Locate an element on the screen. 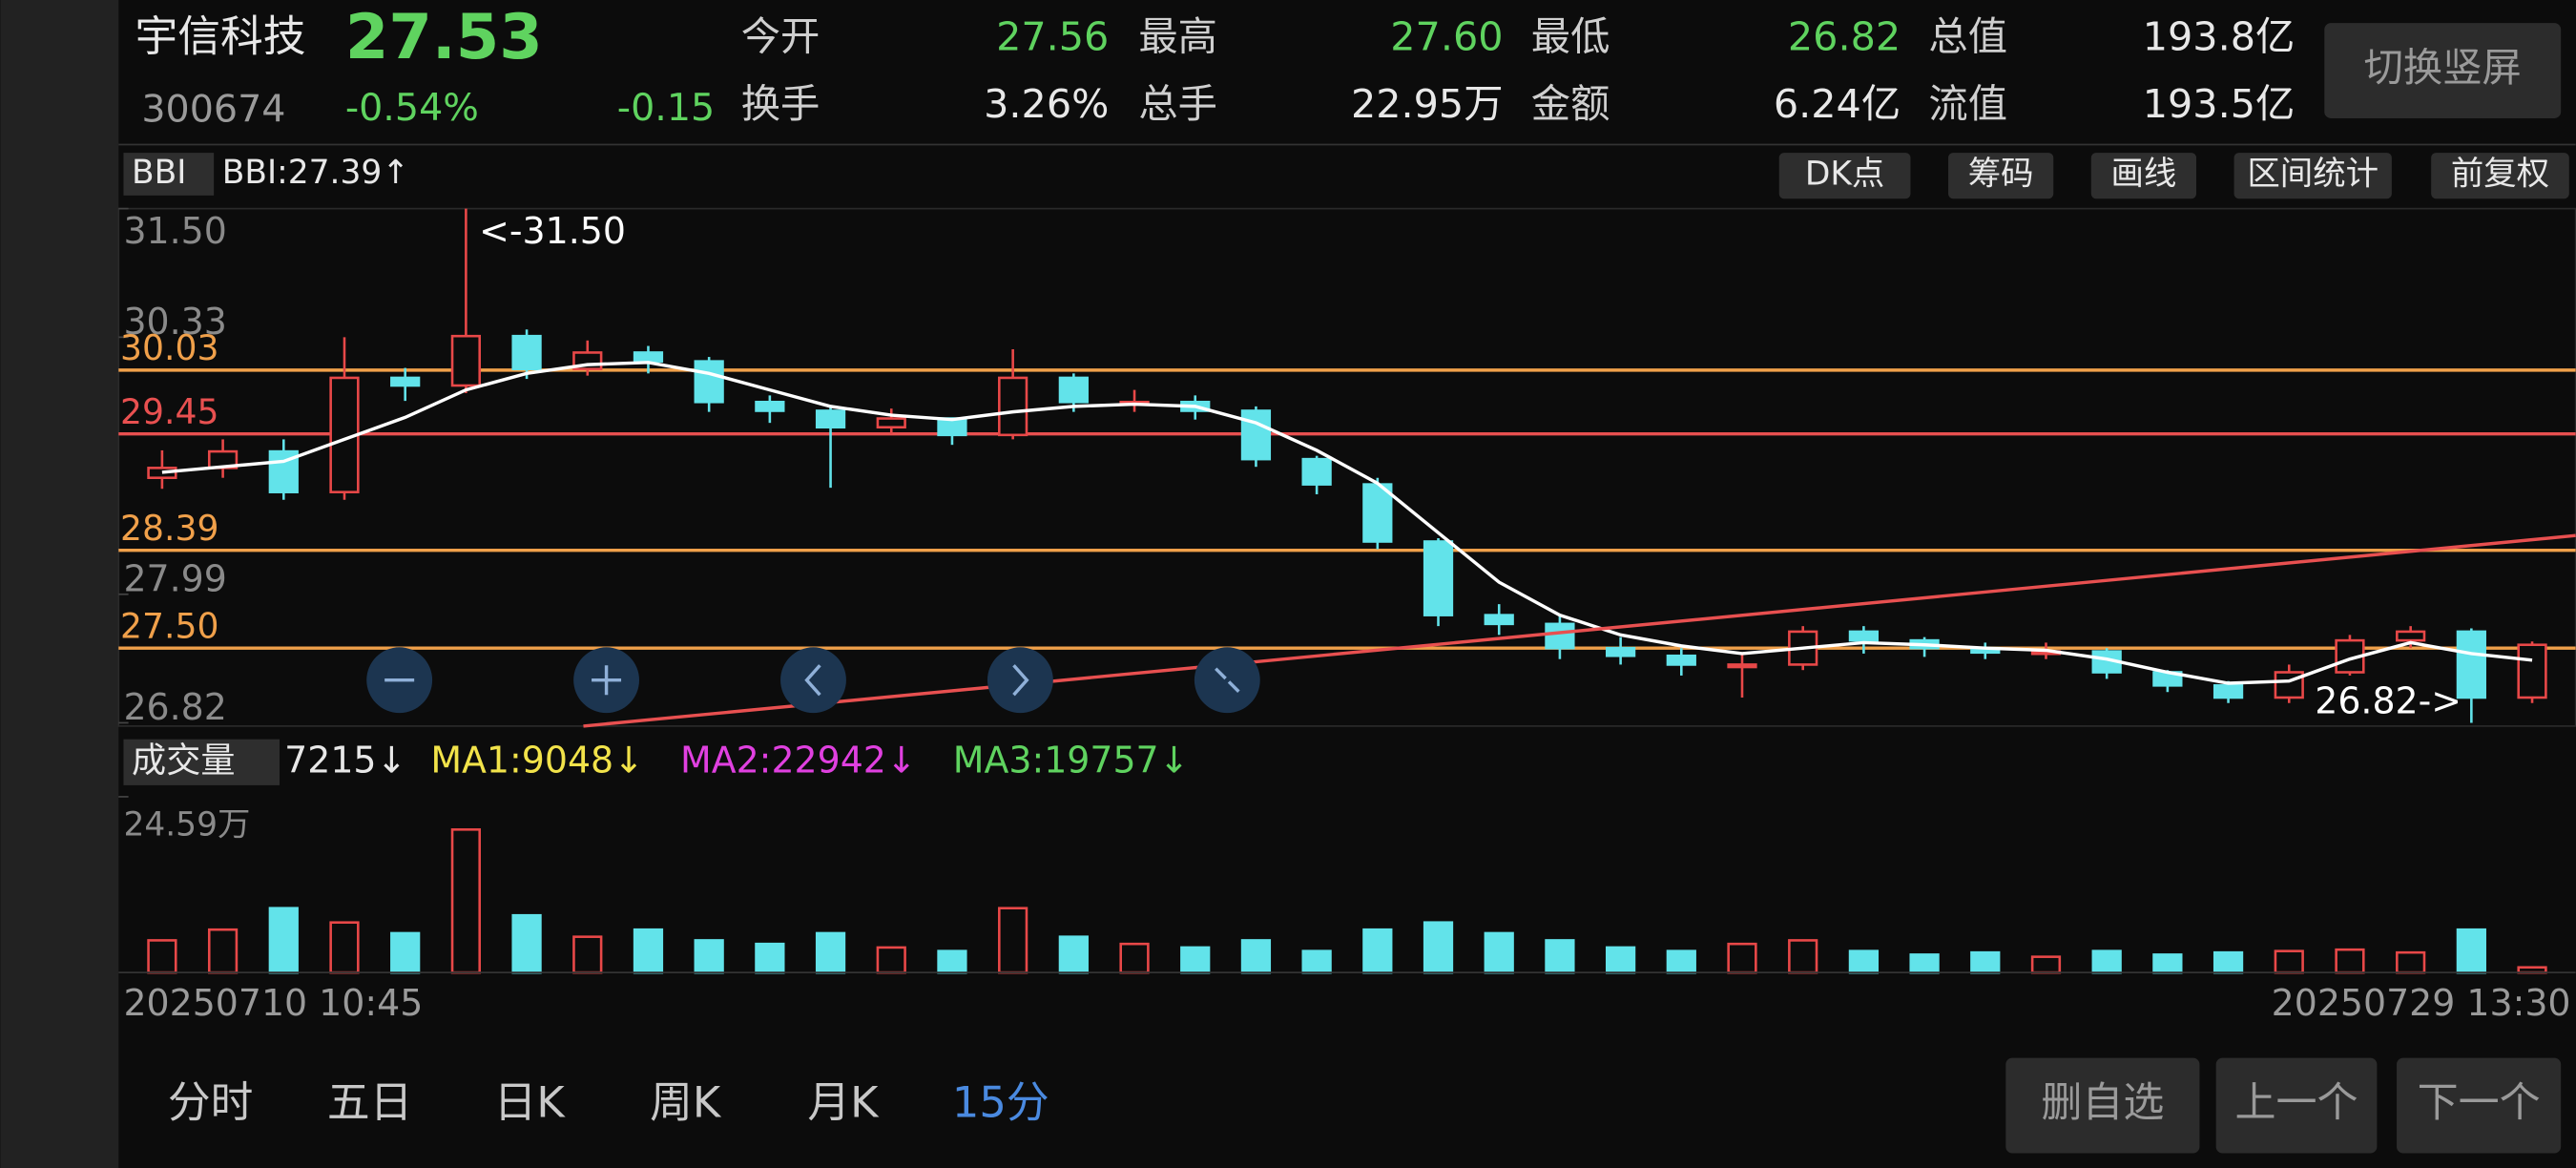 The width and height of the screenshot is (2576, 1168). left-strip is located at coordinates (59, 584).